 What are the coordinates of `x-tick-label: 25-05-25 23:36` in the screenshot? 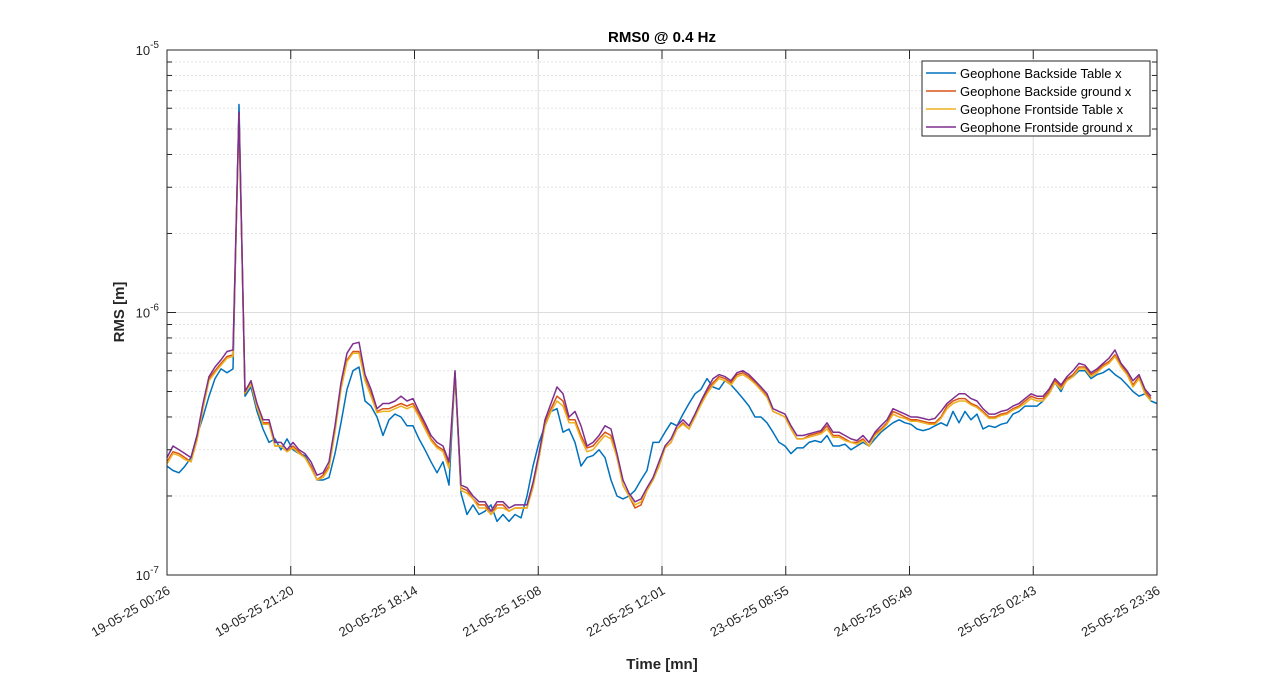 It's located at (1121, 611).